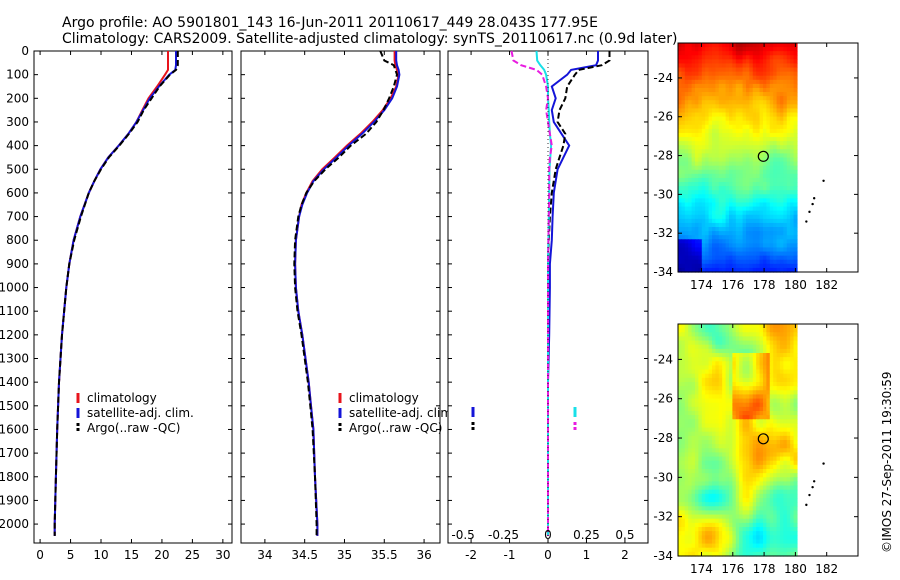 The height and width of the screenshot is (580, 900). I want to click on depth-tick-label: 900, so click(17, 264).